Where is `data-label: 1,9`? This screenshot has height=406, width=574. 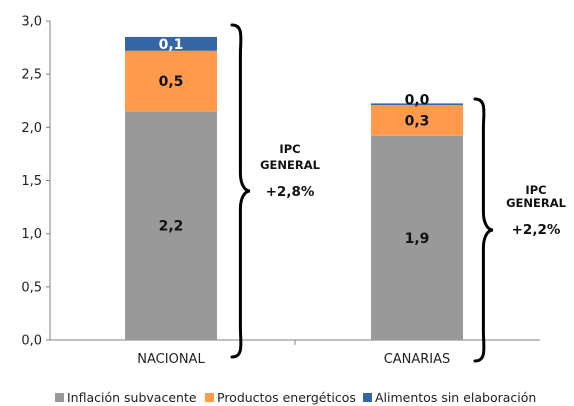
data-label: 1,9 is located at coordinates (417, 239).